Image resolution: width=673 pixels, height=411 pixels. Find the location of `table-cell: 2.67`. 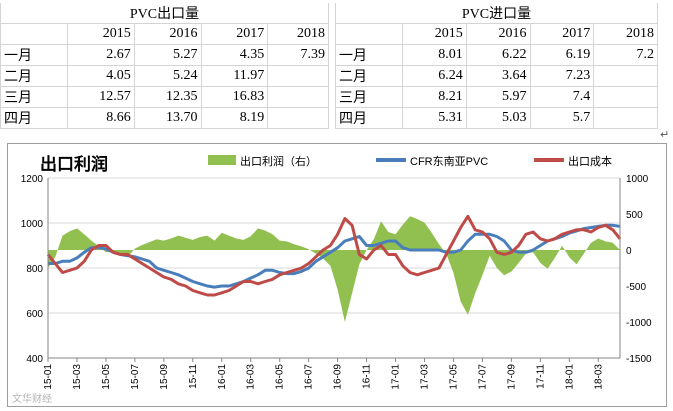

table-cell: 2.67 is located at coordinates (101, 55).